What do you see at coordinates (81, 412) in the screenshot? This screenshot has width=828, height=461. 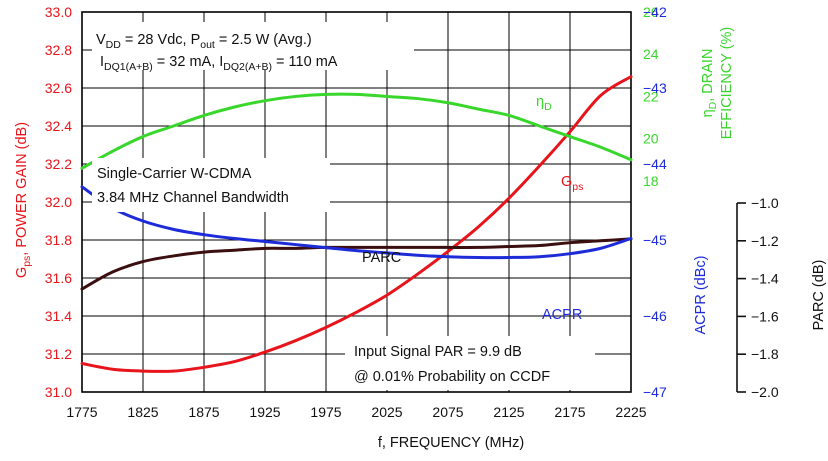 I see `x-tick-label: 1775` at bounding box center [81, 412].